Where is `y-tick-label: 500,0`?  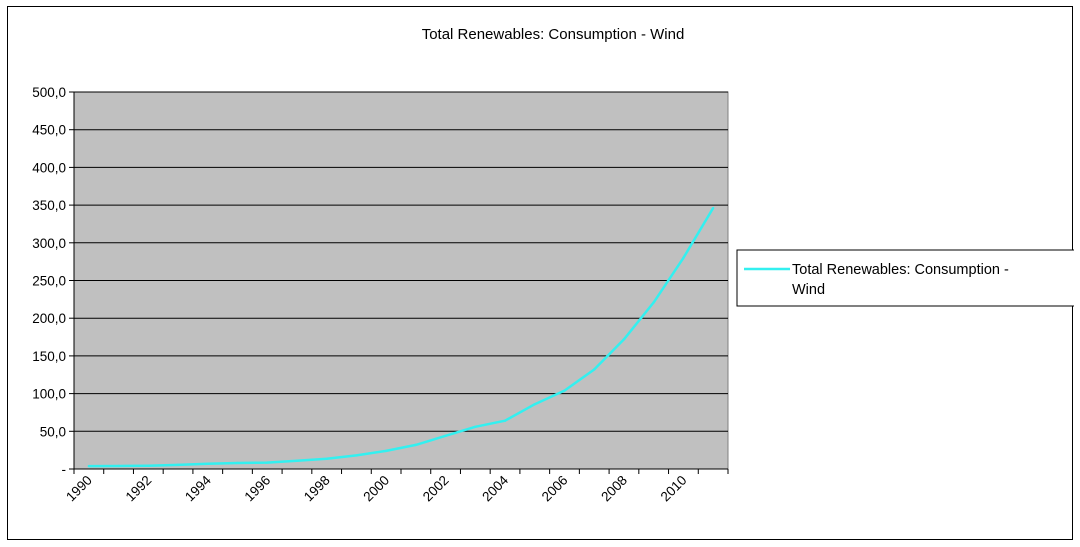
y-tick-label: 500,0 is located at coordinates (49, 92).